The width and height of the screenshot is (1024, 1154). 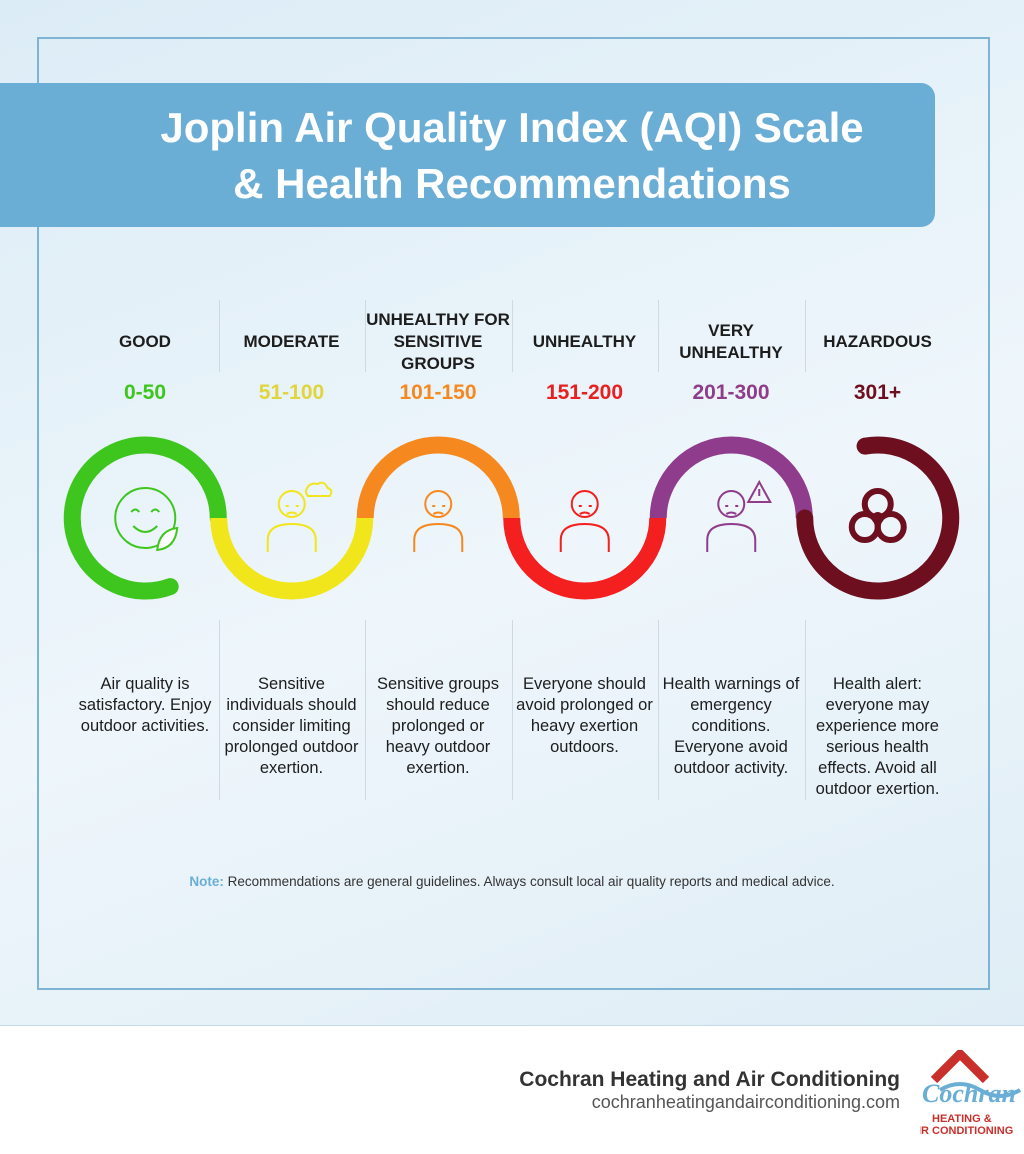 I want to click on logo-text: HEATING &, so click(x=962, y=1119).